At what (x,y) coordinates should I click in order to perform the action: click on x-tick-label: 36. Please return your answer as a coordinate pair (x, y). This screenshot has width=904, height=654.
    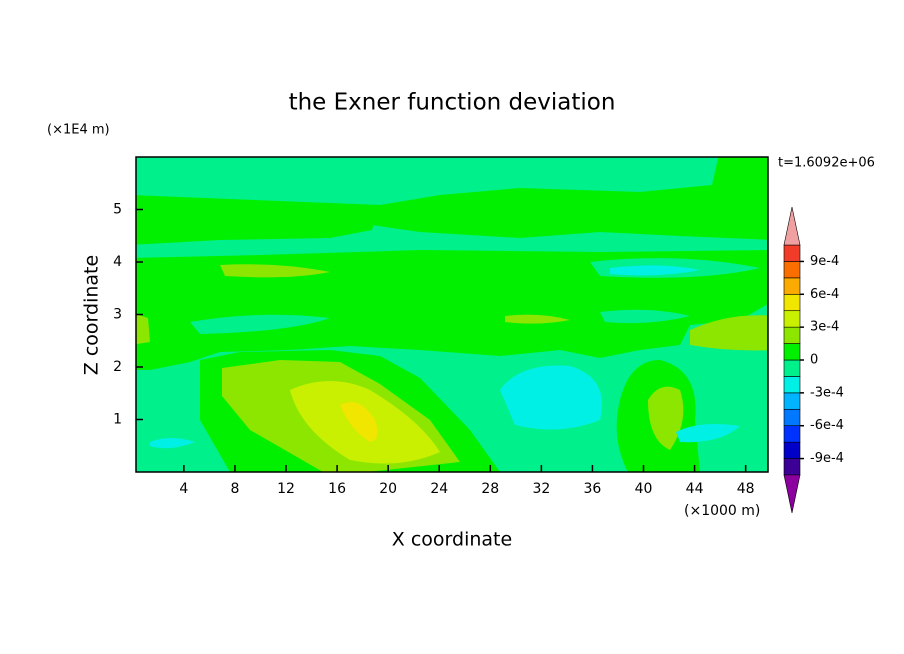
    Looking at the image, I should click on (593, 489).